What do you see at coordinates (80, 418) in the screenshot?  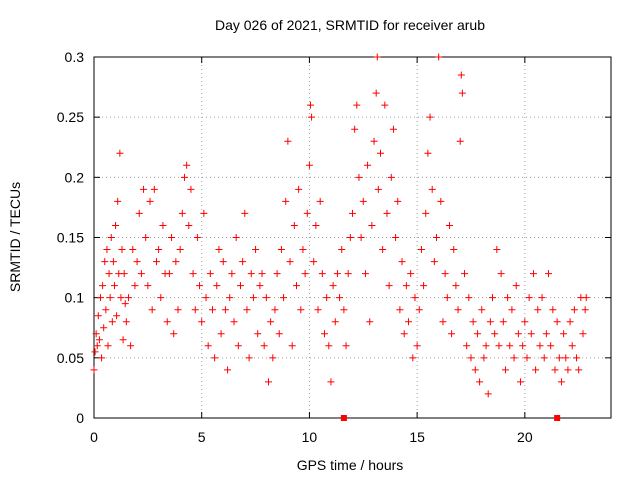 I see `y-tick-label: 0` at bounding box center [80, 418].